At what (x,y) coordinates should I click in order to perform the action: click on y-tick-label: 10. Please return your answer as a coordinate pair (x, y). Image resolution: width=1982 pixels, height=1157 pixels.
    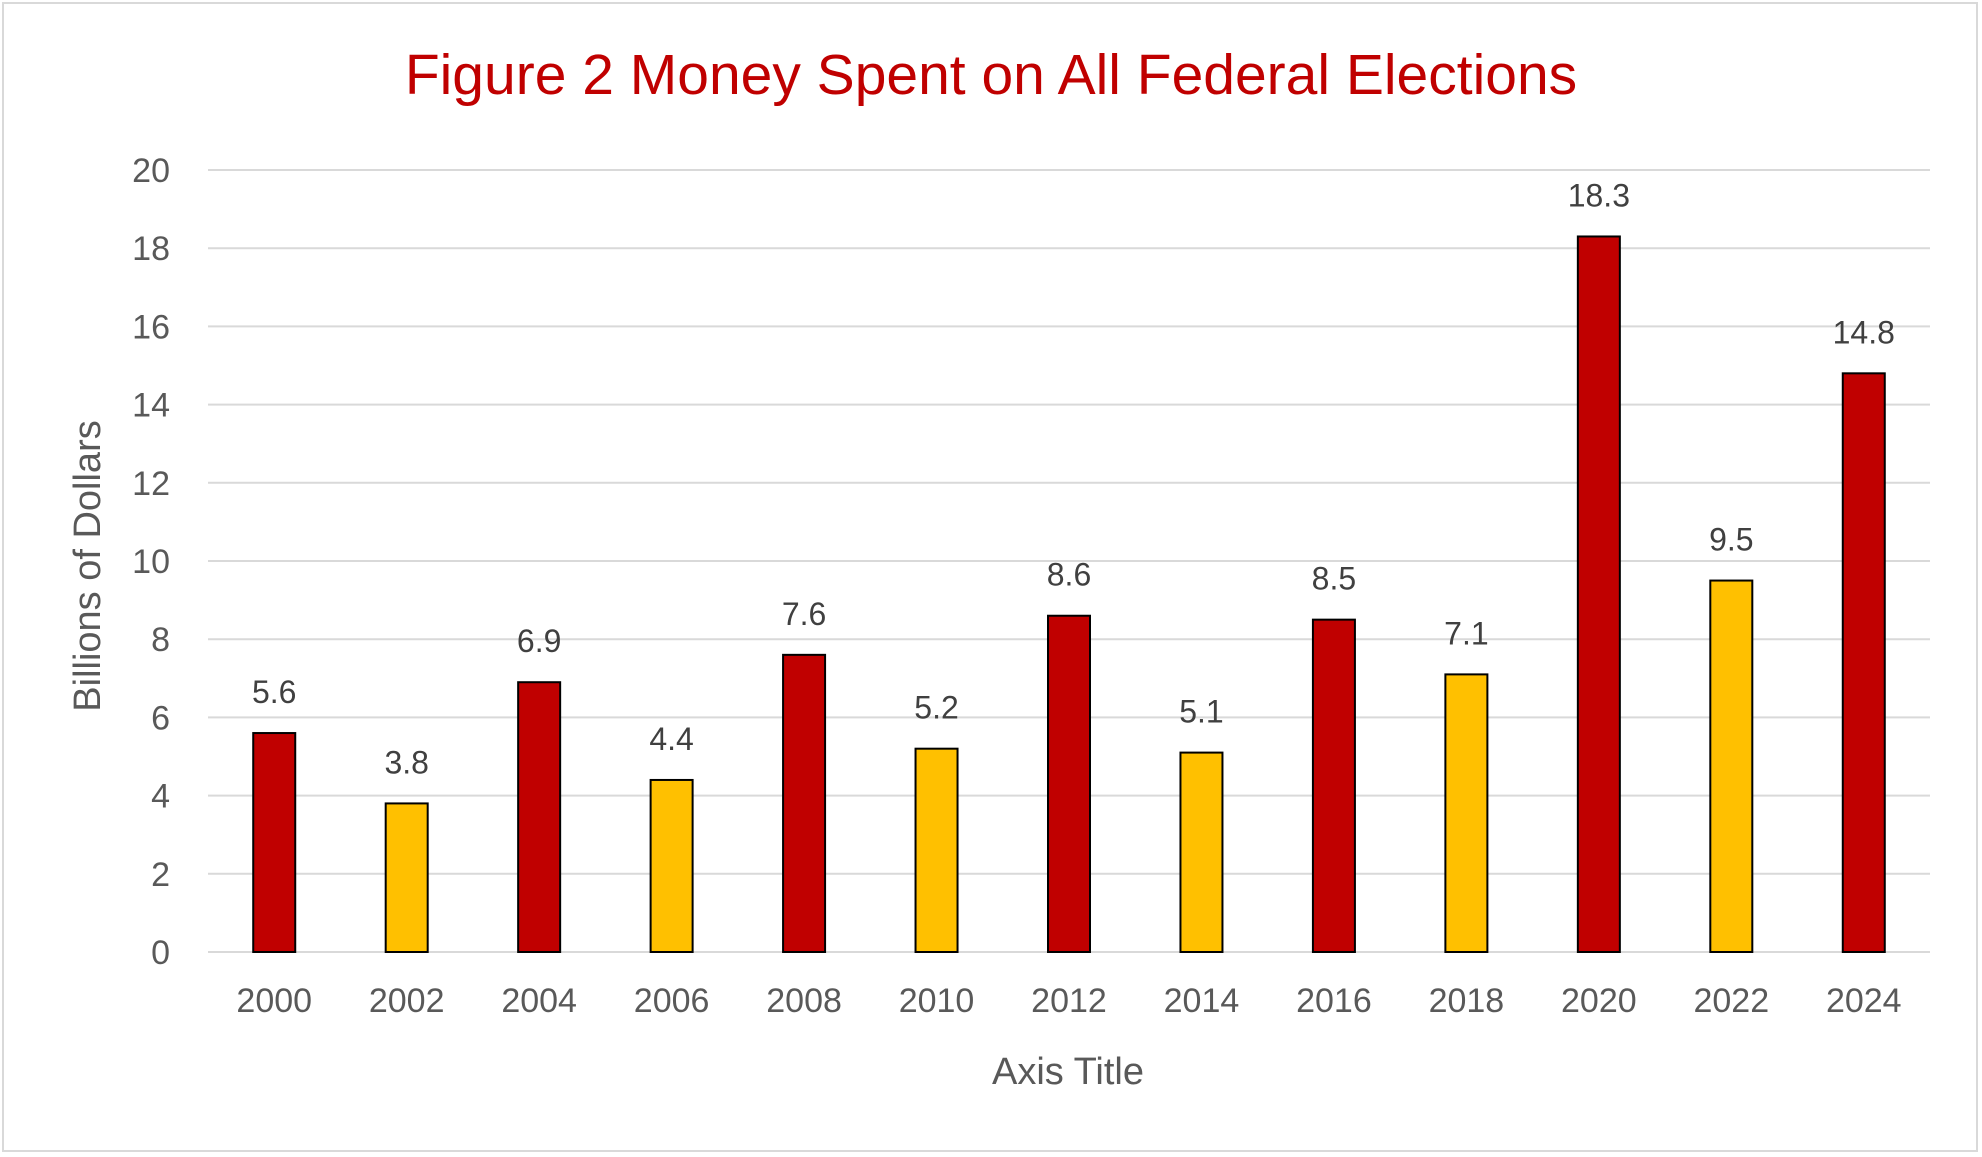
    Looking at the image, I should click on (151, 562).